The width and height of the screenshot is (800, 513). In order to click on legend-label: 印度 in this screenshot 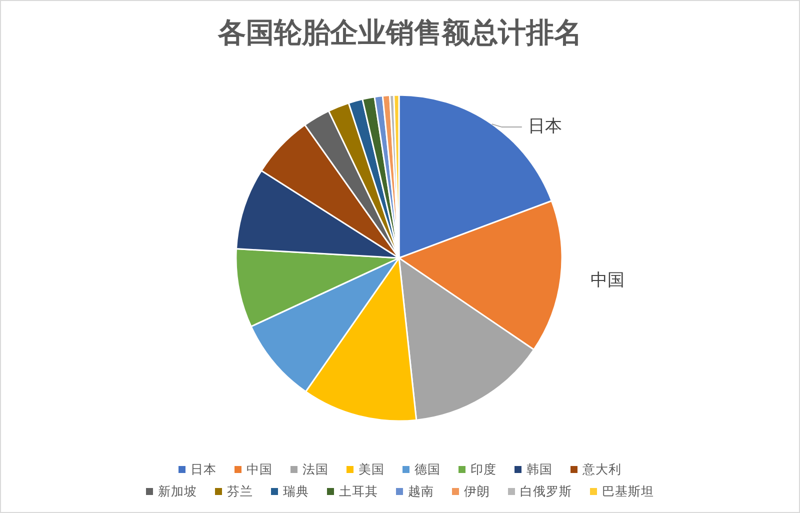, I will do `click(483, 468)`.